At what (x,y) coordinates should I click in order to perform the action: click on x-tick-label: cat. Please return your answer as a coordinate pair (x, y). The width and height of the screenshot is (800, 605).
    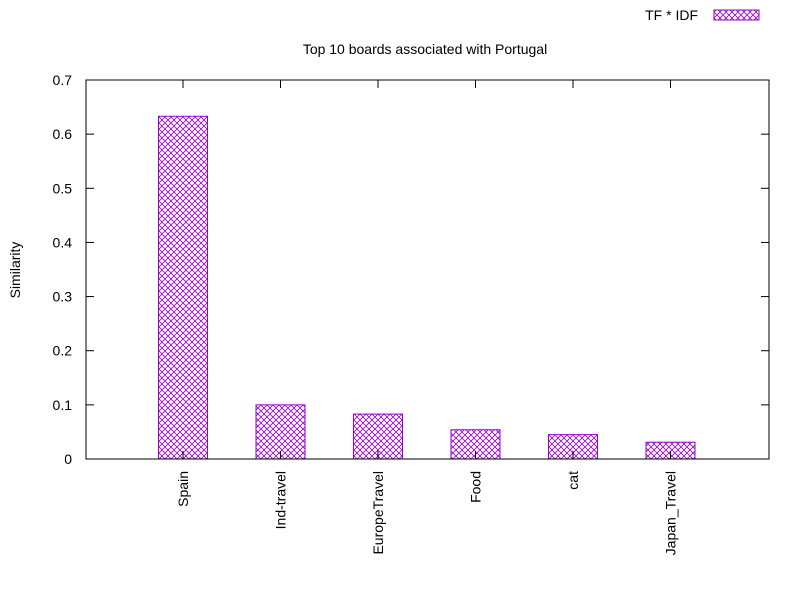
    Looking at the image, I should click on (573, 480).